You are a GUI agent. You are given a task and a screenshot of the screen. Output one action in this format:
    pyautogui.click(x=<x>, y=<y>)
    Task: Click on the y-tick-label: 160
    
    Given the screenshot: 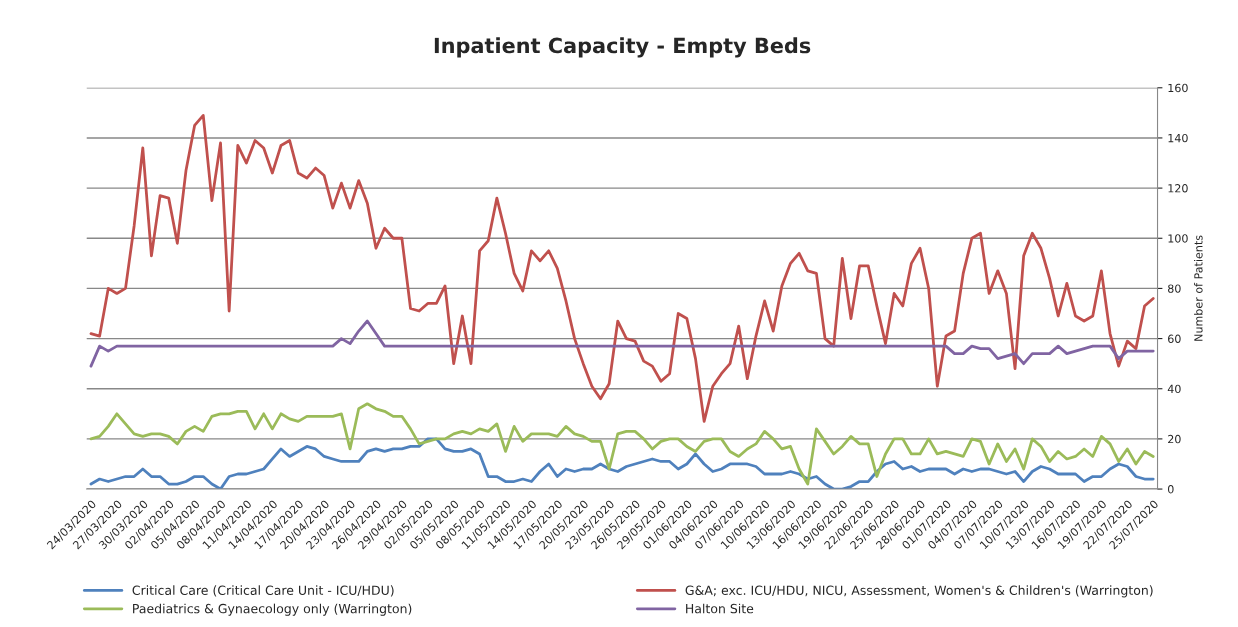 What is the action you would take?
    pyautogui.click(x=1178, y=88)
    